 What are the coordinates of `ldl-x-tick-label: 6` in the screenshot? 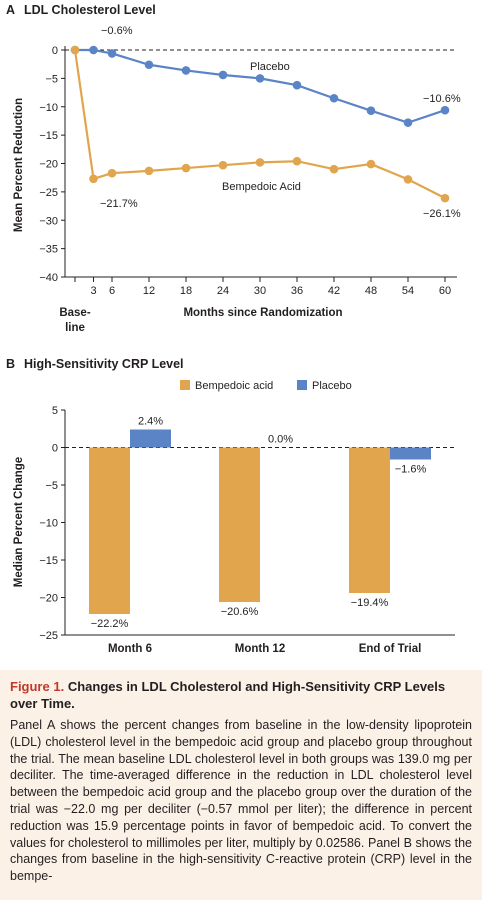 It's located at (112, 291).